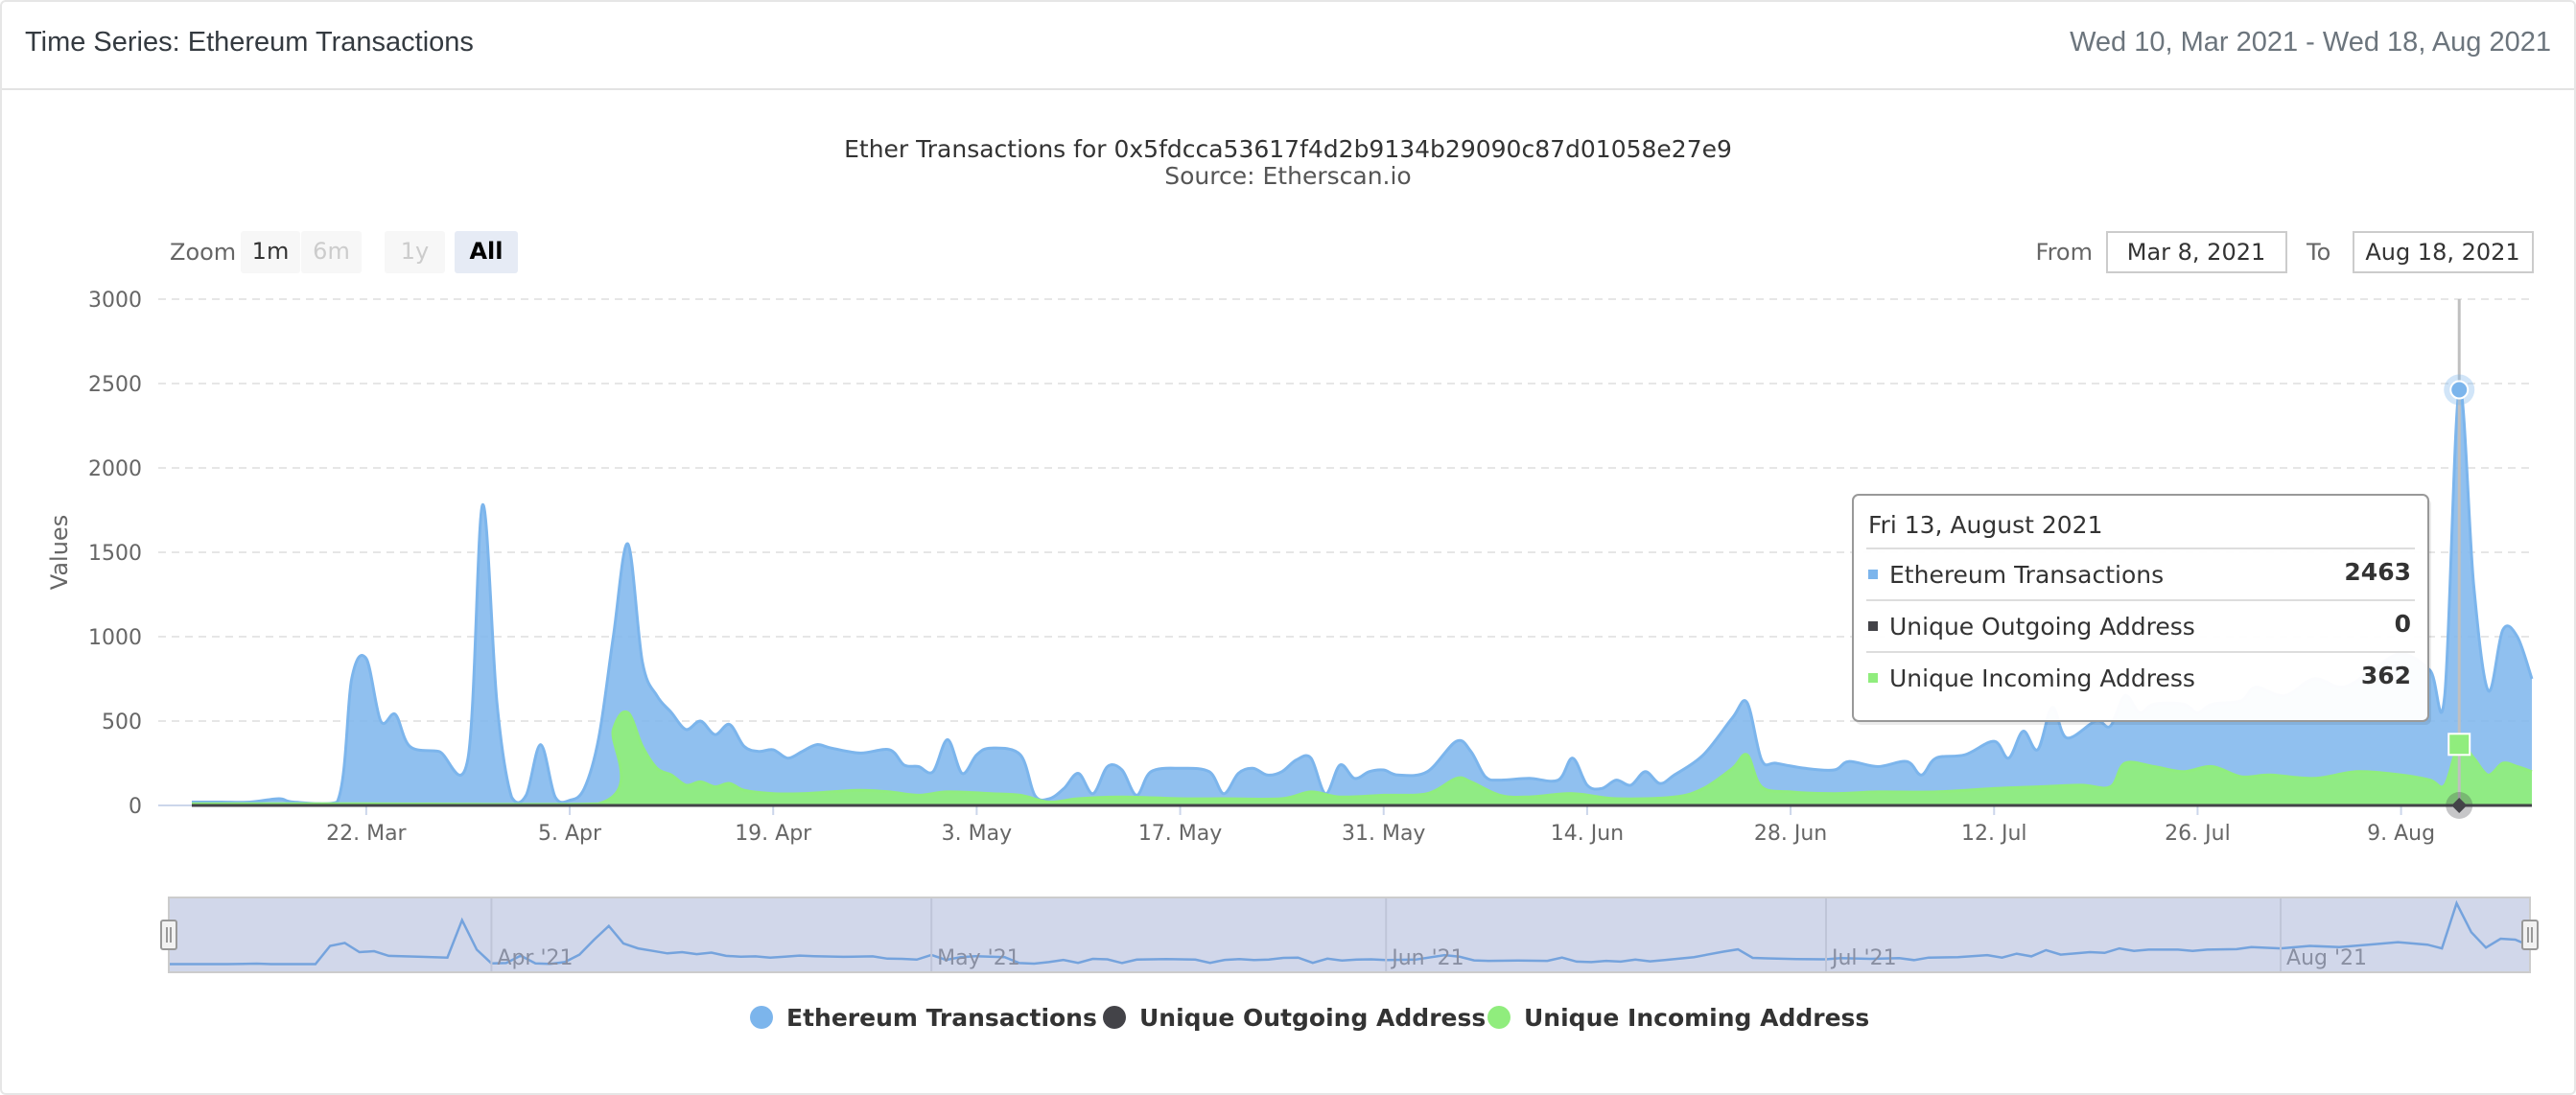 This screenshot has height=1095, width=2576. Describe the element at coordinates (535, 958) in the screenshot. I see `navigator-tick-label: Apr '21` at that location.